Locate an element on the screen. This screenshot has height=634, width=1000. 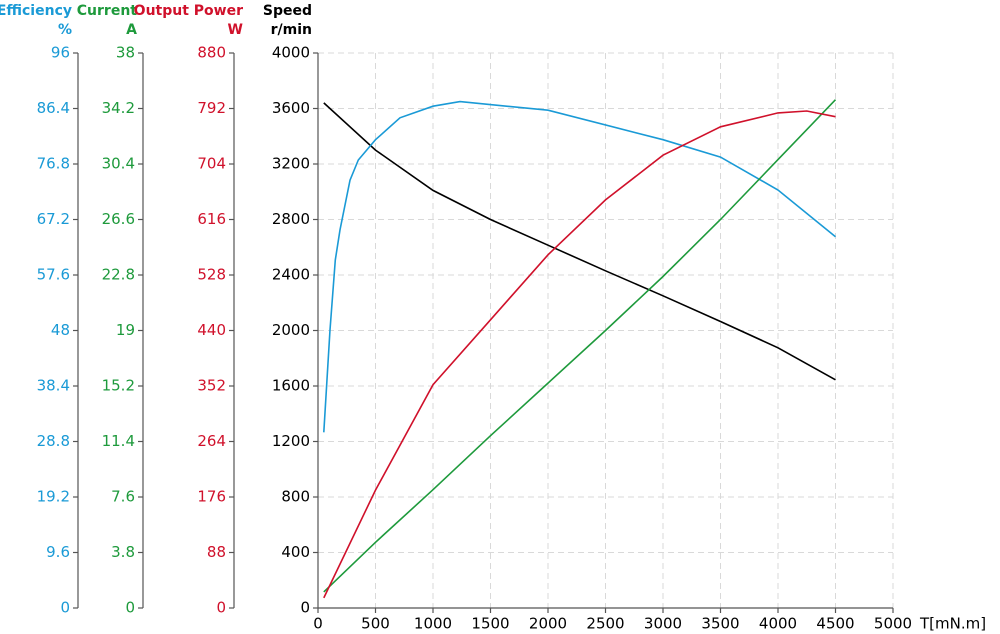
axis-unit: % is located at coordinates (65, 30).